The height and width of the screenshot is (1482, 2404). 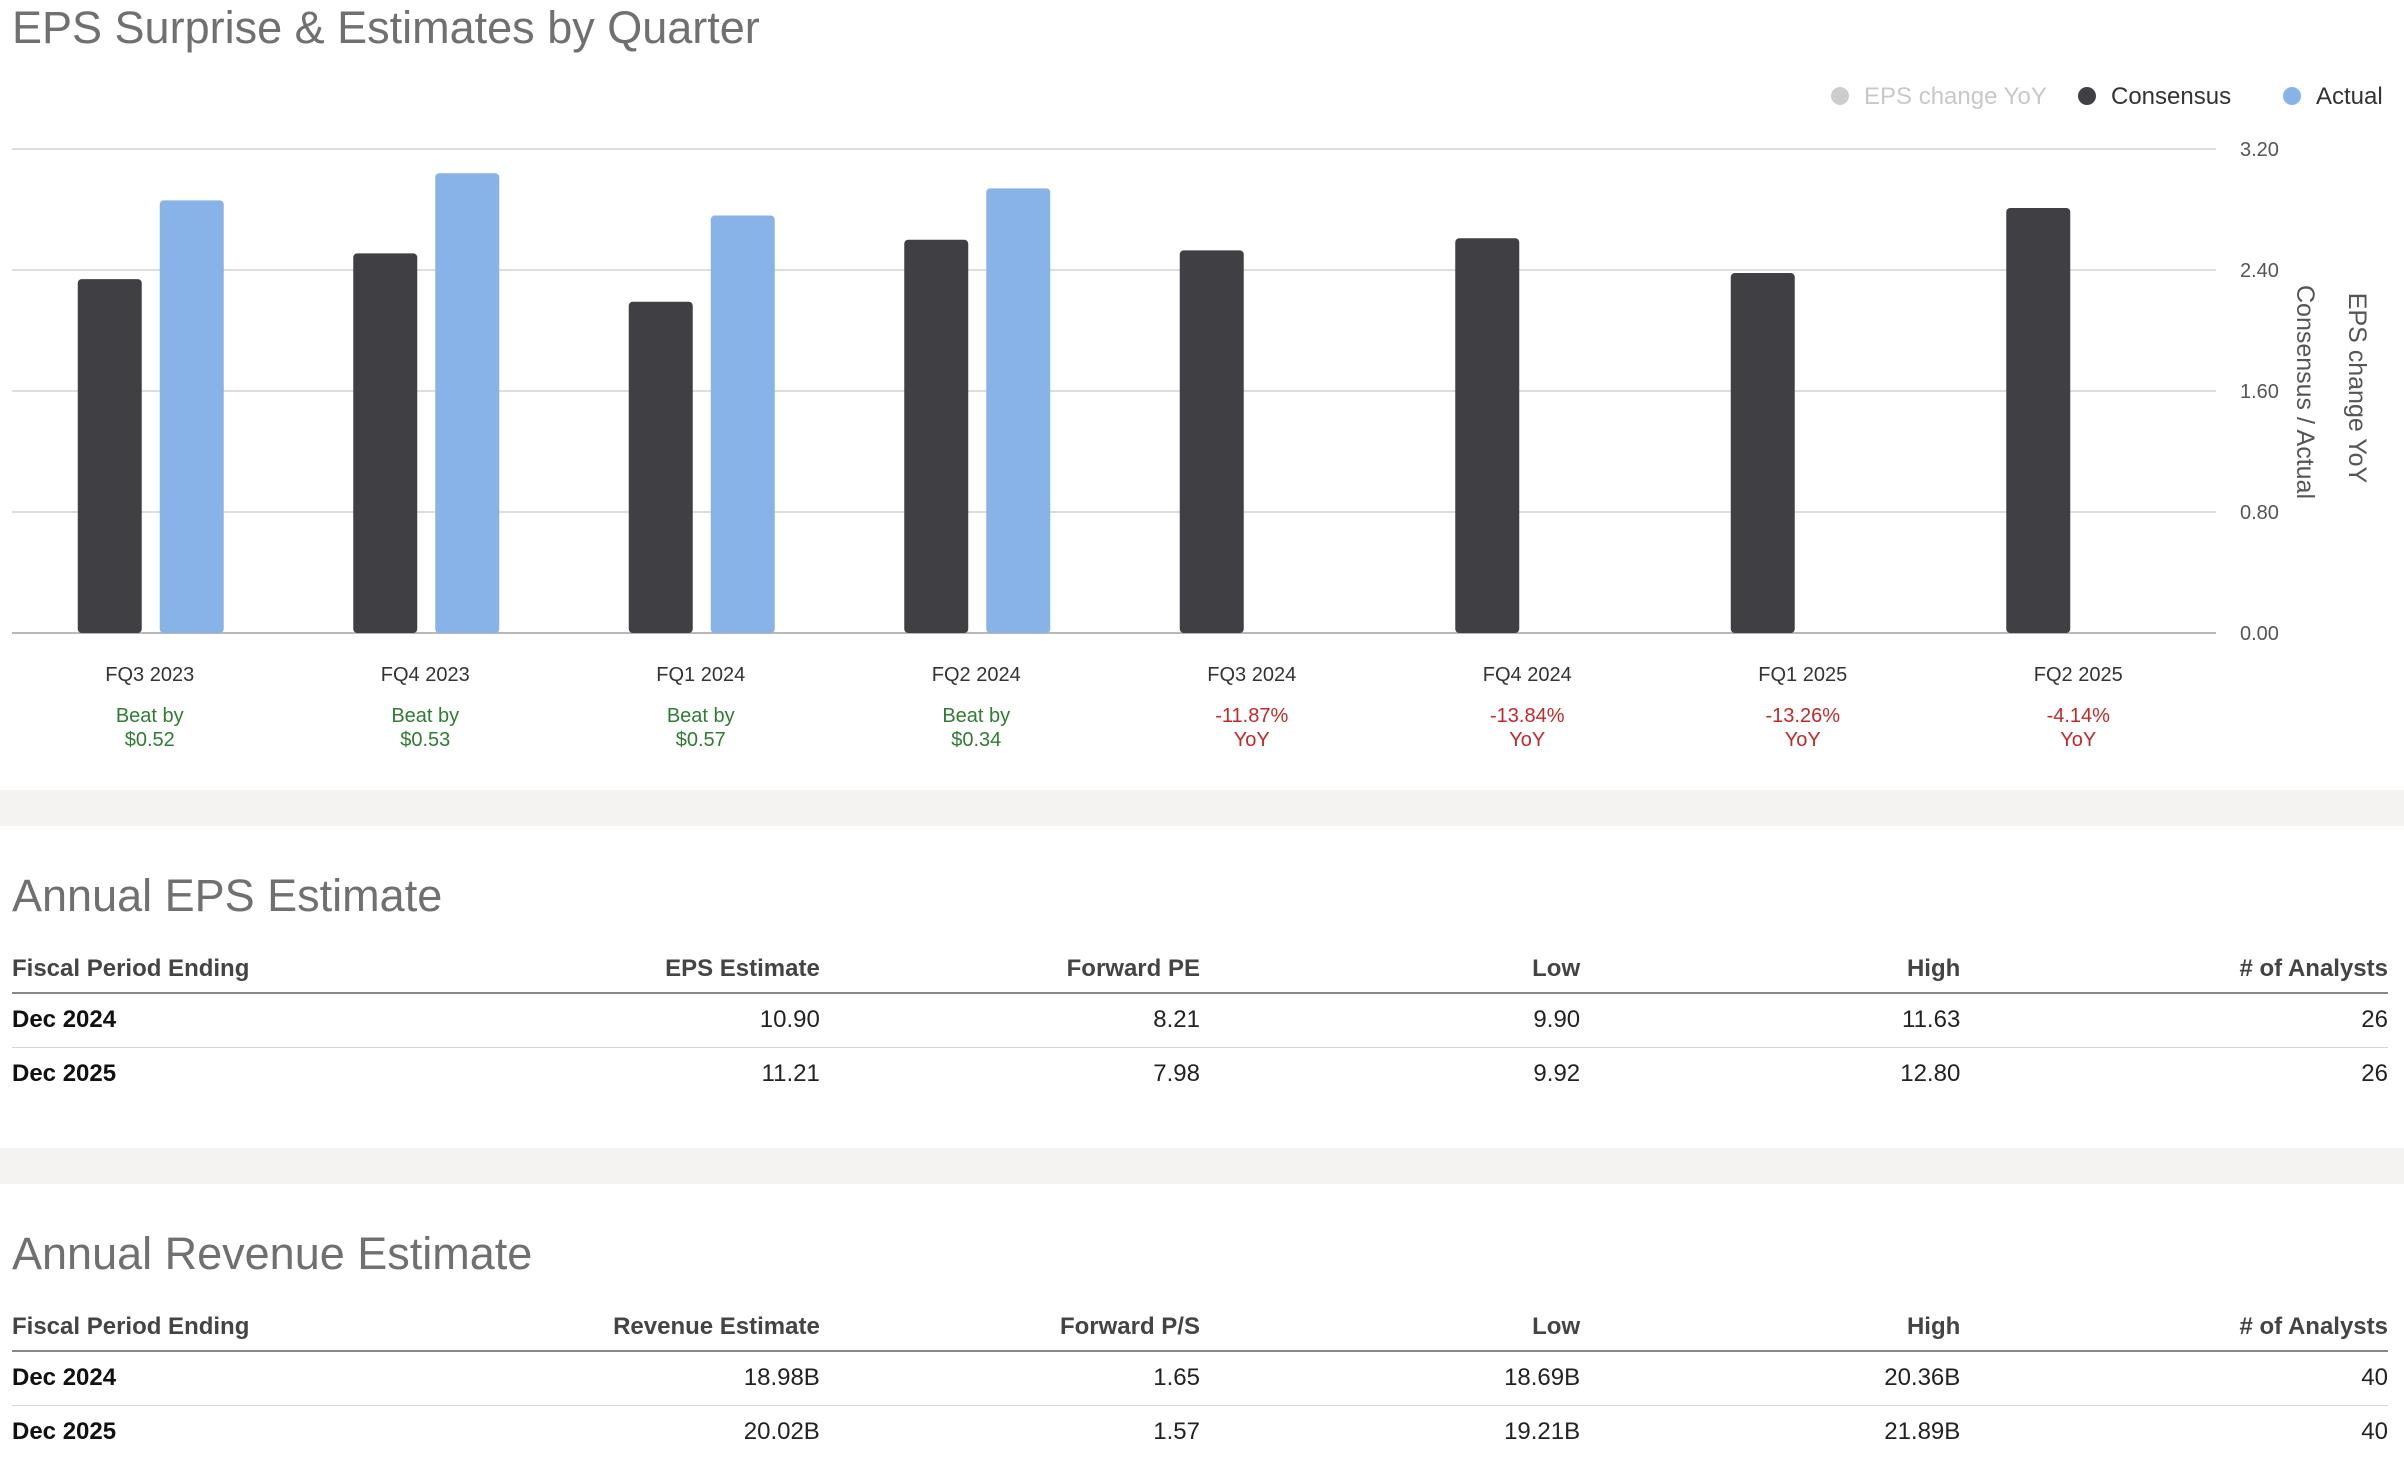 What do you see at coordinates (425, 740) in the screenshot?
I see `annotation-line2: $0.53` at bounding box center [425, 740].